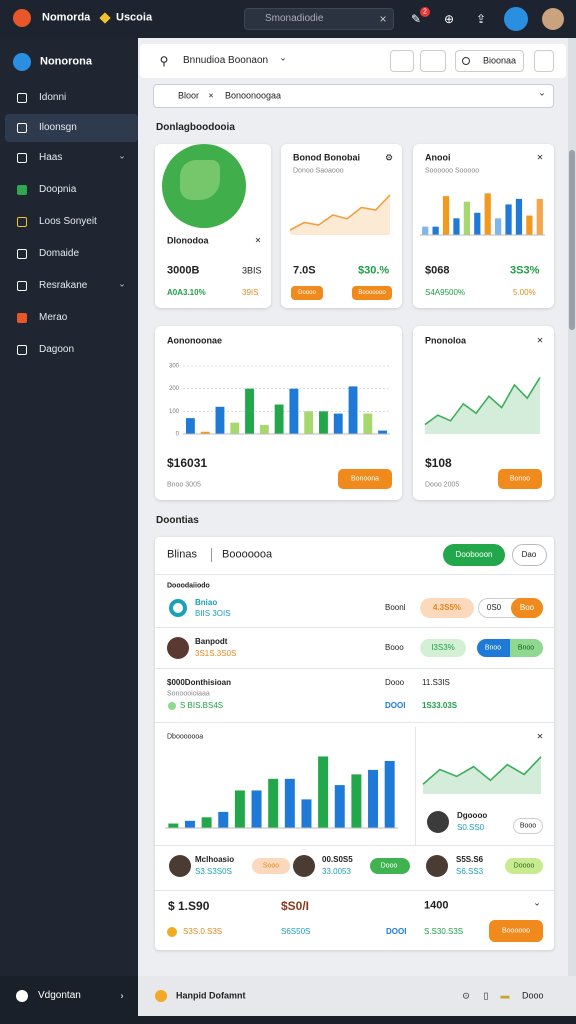  I want to click on row-name: Bniao, so click(206, 602).